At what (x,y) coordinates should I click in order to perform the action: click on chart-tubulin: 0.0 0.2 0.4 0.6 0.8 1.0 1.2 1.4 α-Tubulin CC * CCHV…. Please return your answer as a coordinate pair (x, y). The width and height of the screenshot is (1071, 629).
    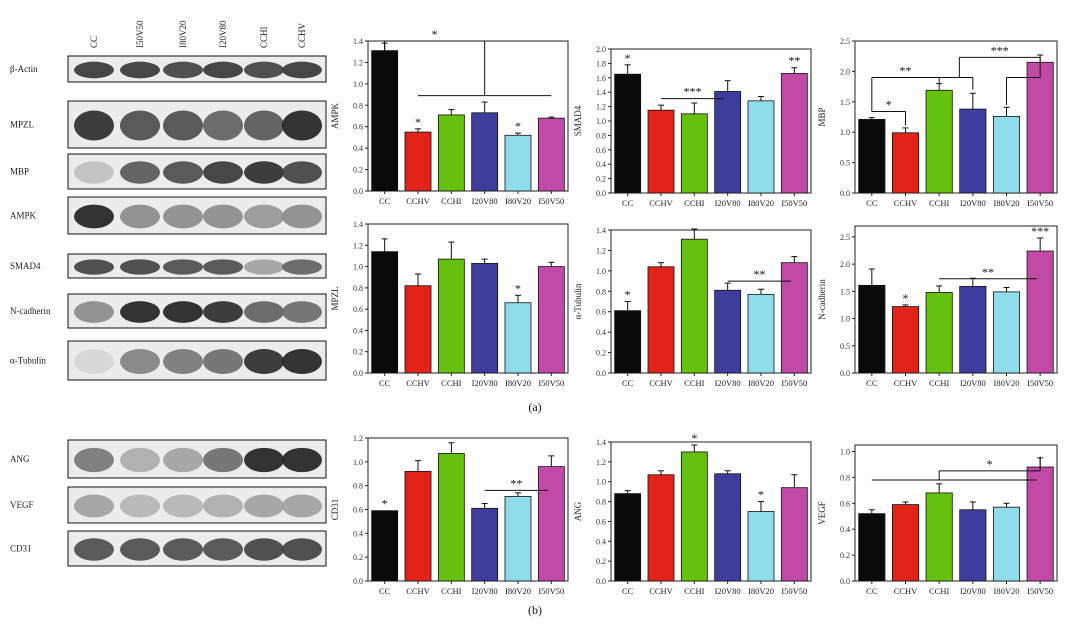
    Looking at the image, I should click on (692, 307).